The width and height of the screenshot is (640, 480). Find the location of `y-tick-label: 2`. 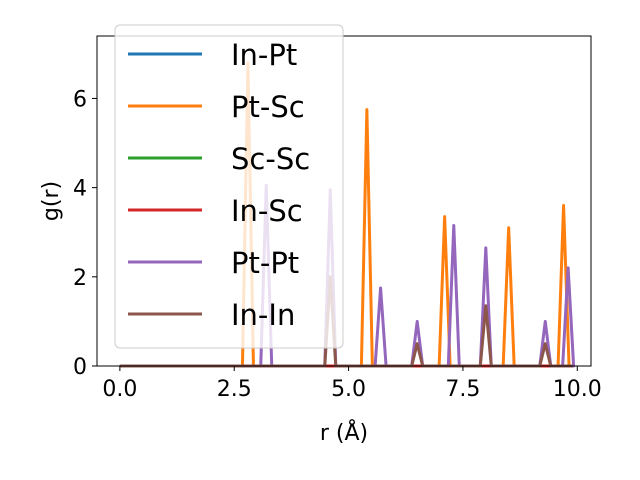

y-tick-label: 2 is located at coordinates (80, 278).